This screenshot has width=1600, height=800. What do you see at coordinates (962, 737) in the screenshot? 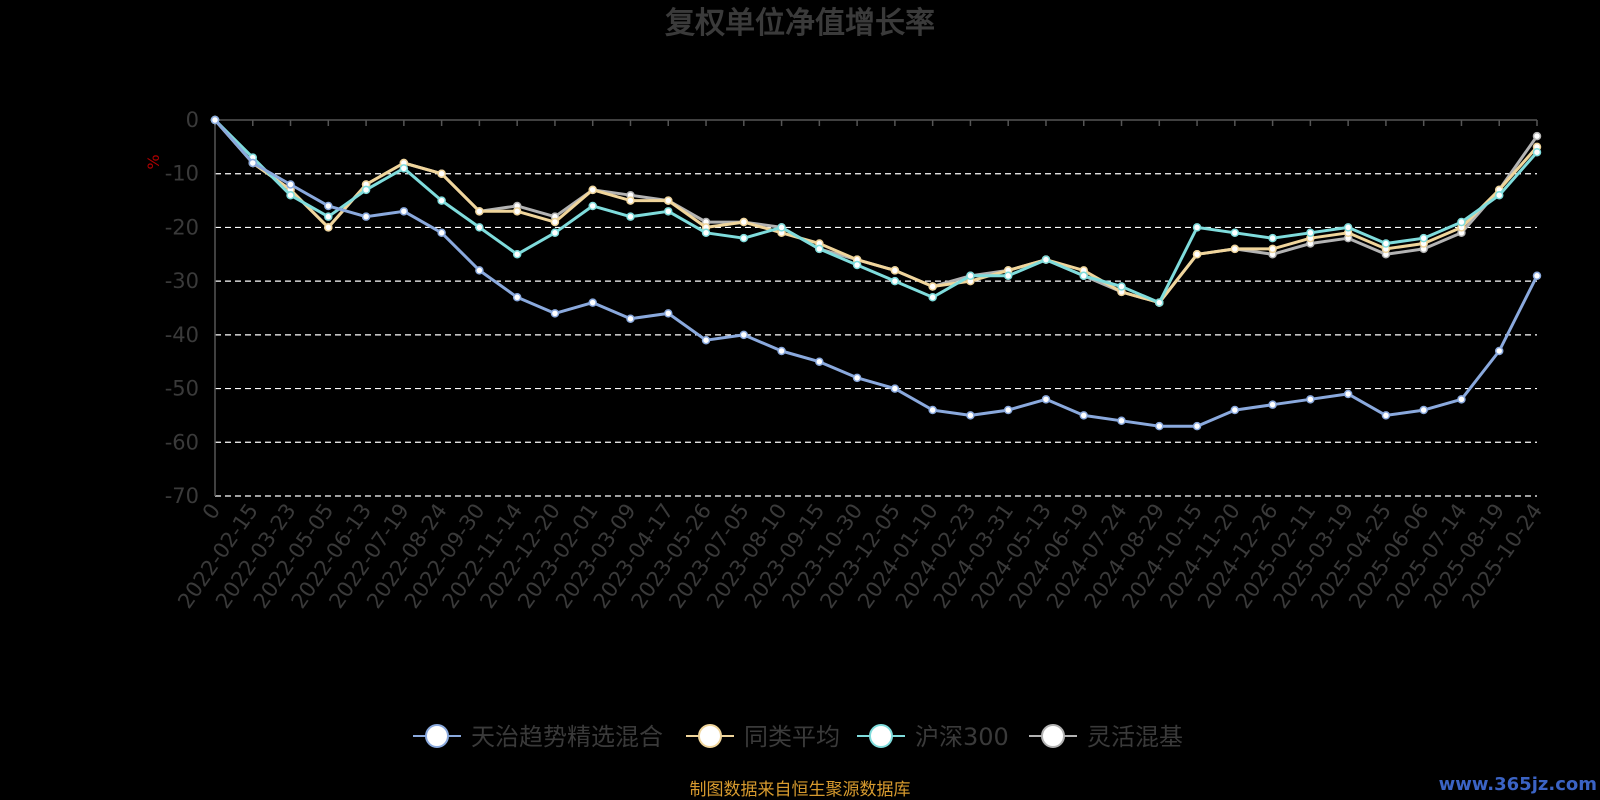
I see `legend-label: 沪深300` at bounding box center [962, 737].